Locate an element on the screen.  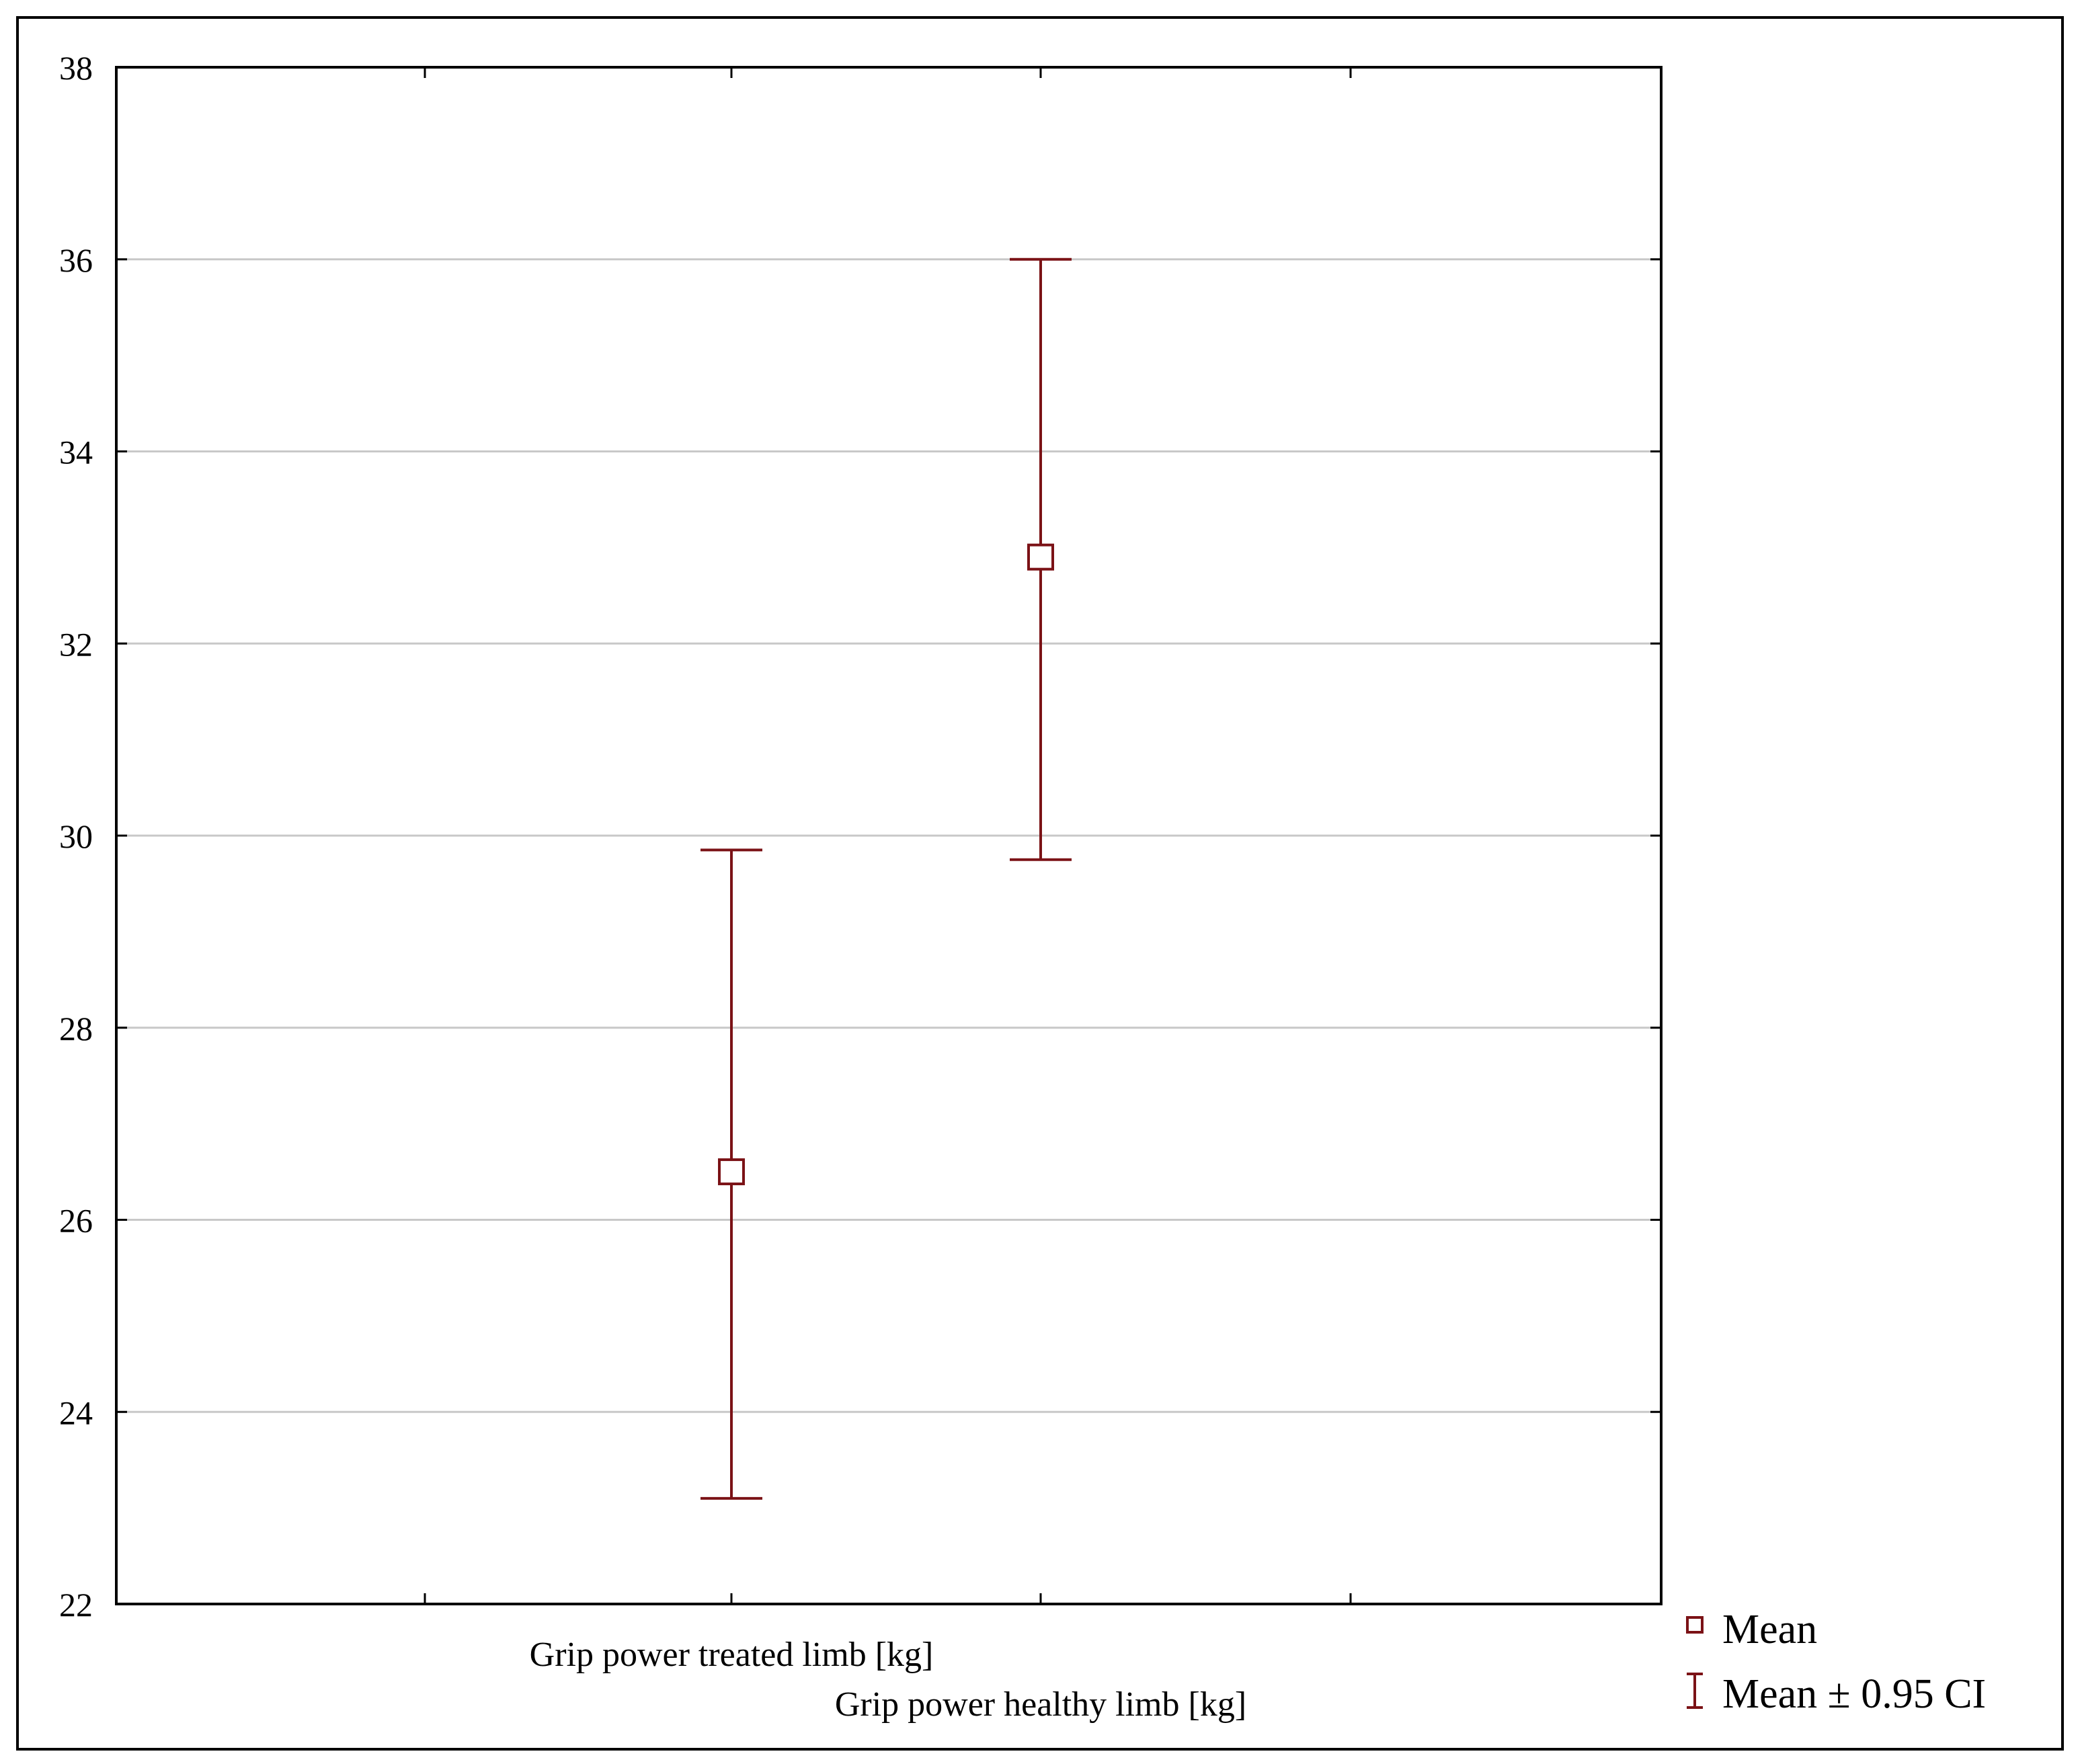
legend-label-mean: Mean is located at coordinates (1769, 1629).